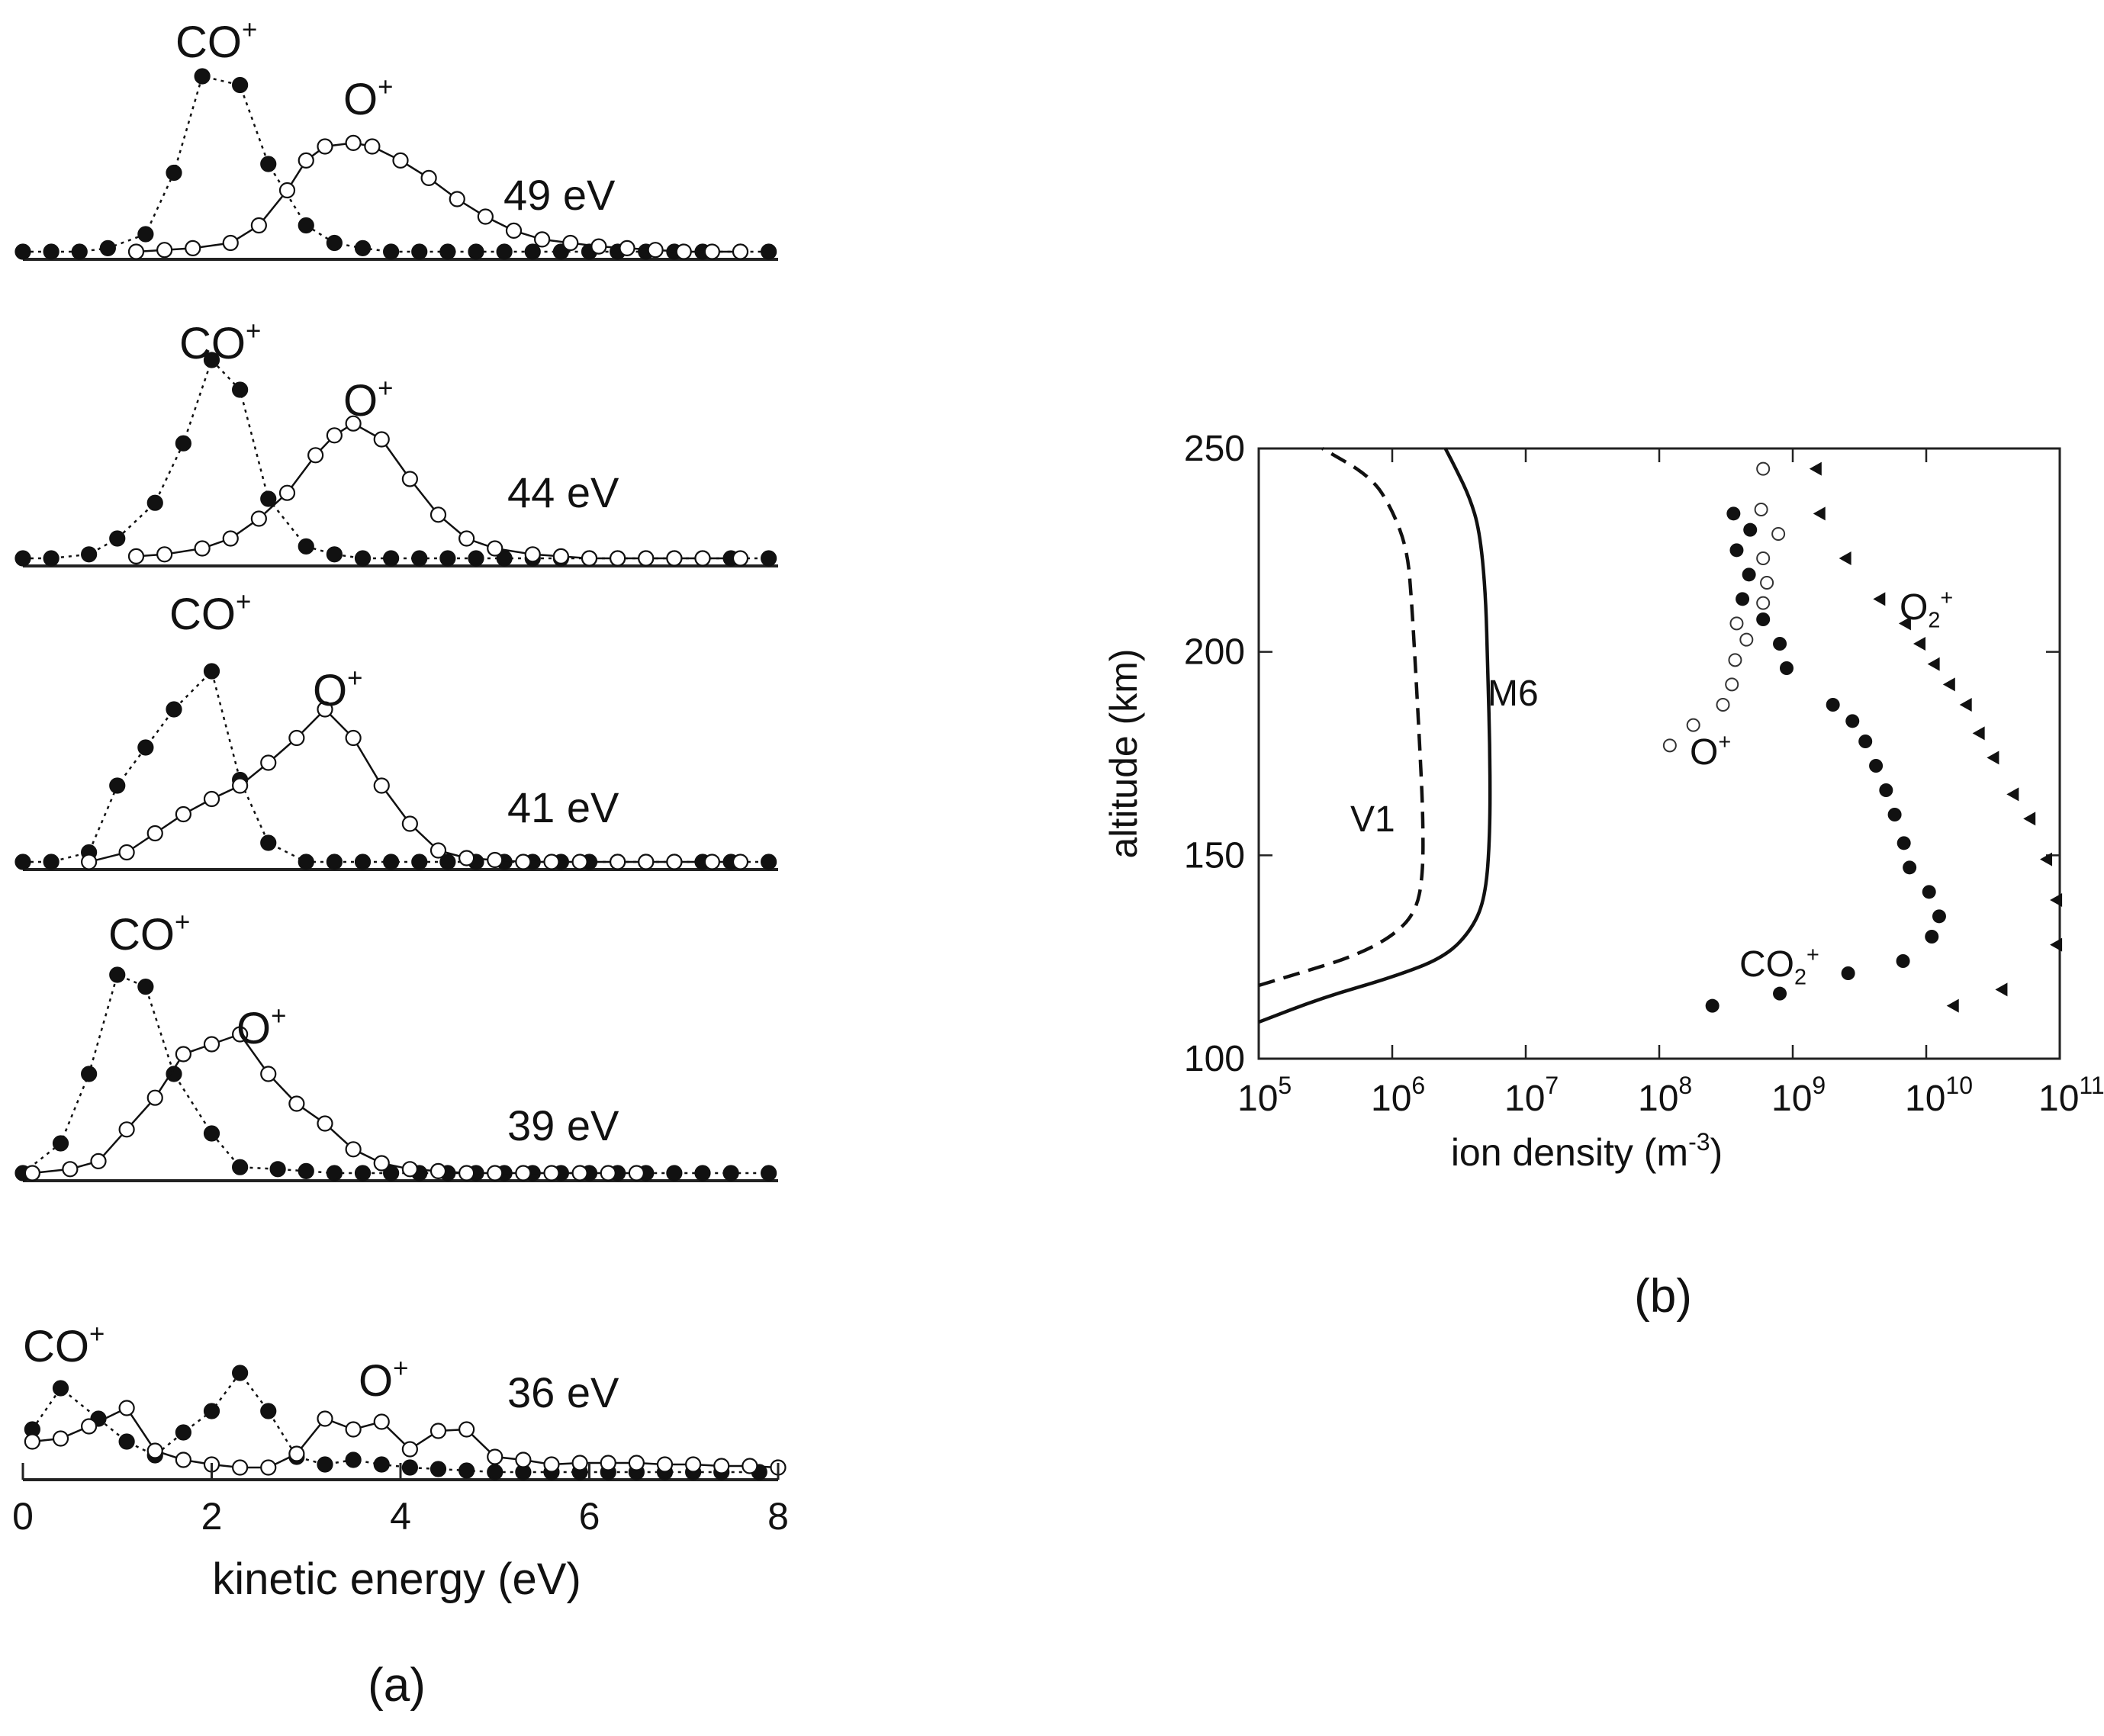 The height and width of the screenshot is (1736, 2104). Describe the element at coordinates (1798, 1095) in the screenshot. I see `x-tick-label: 109` at that location.